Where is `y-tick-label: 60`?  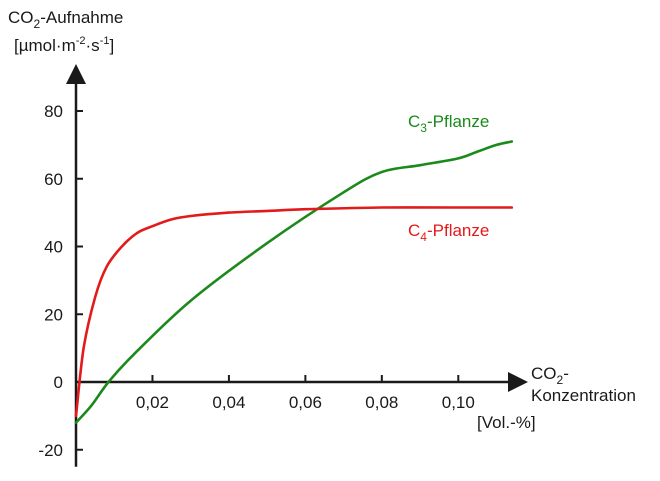
y-tick-label: 60 is located at coordinates (53, 179).